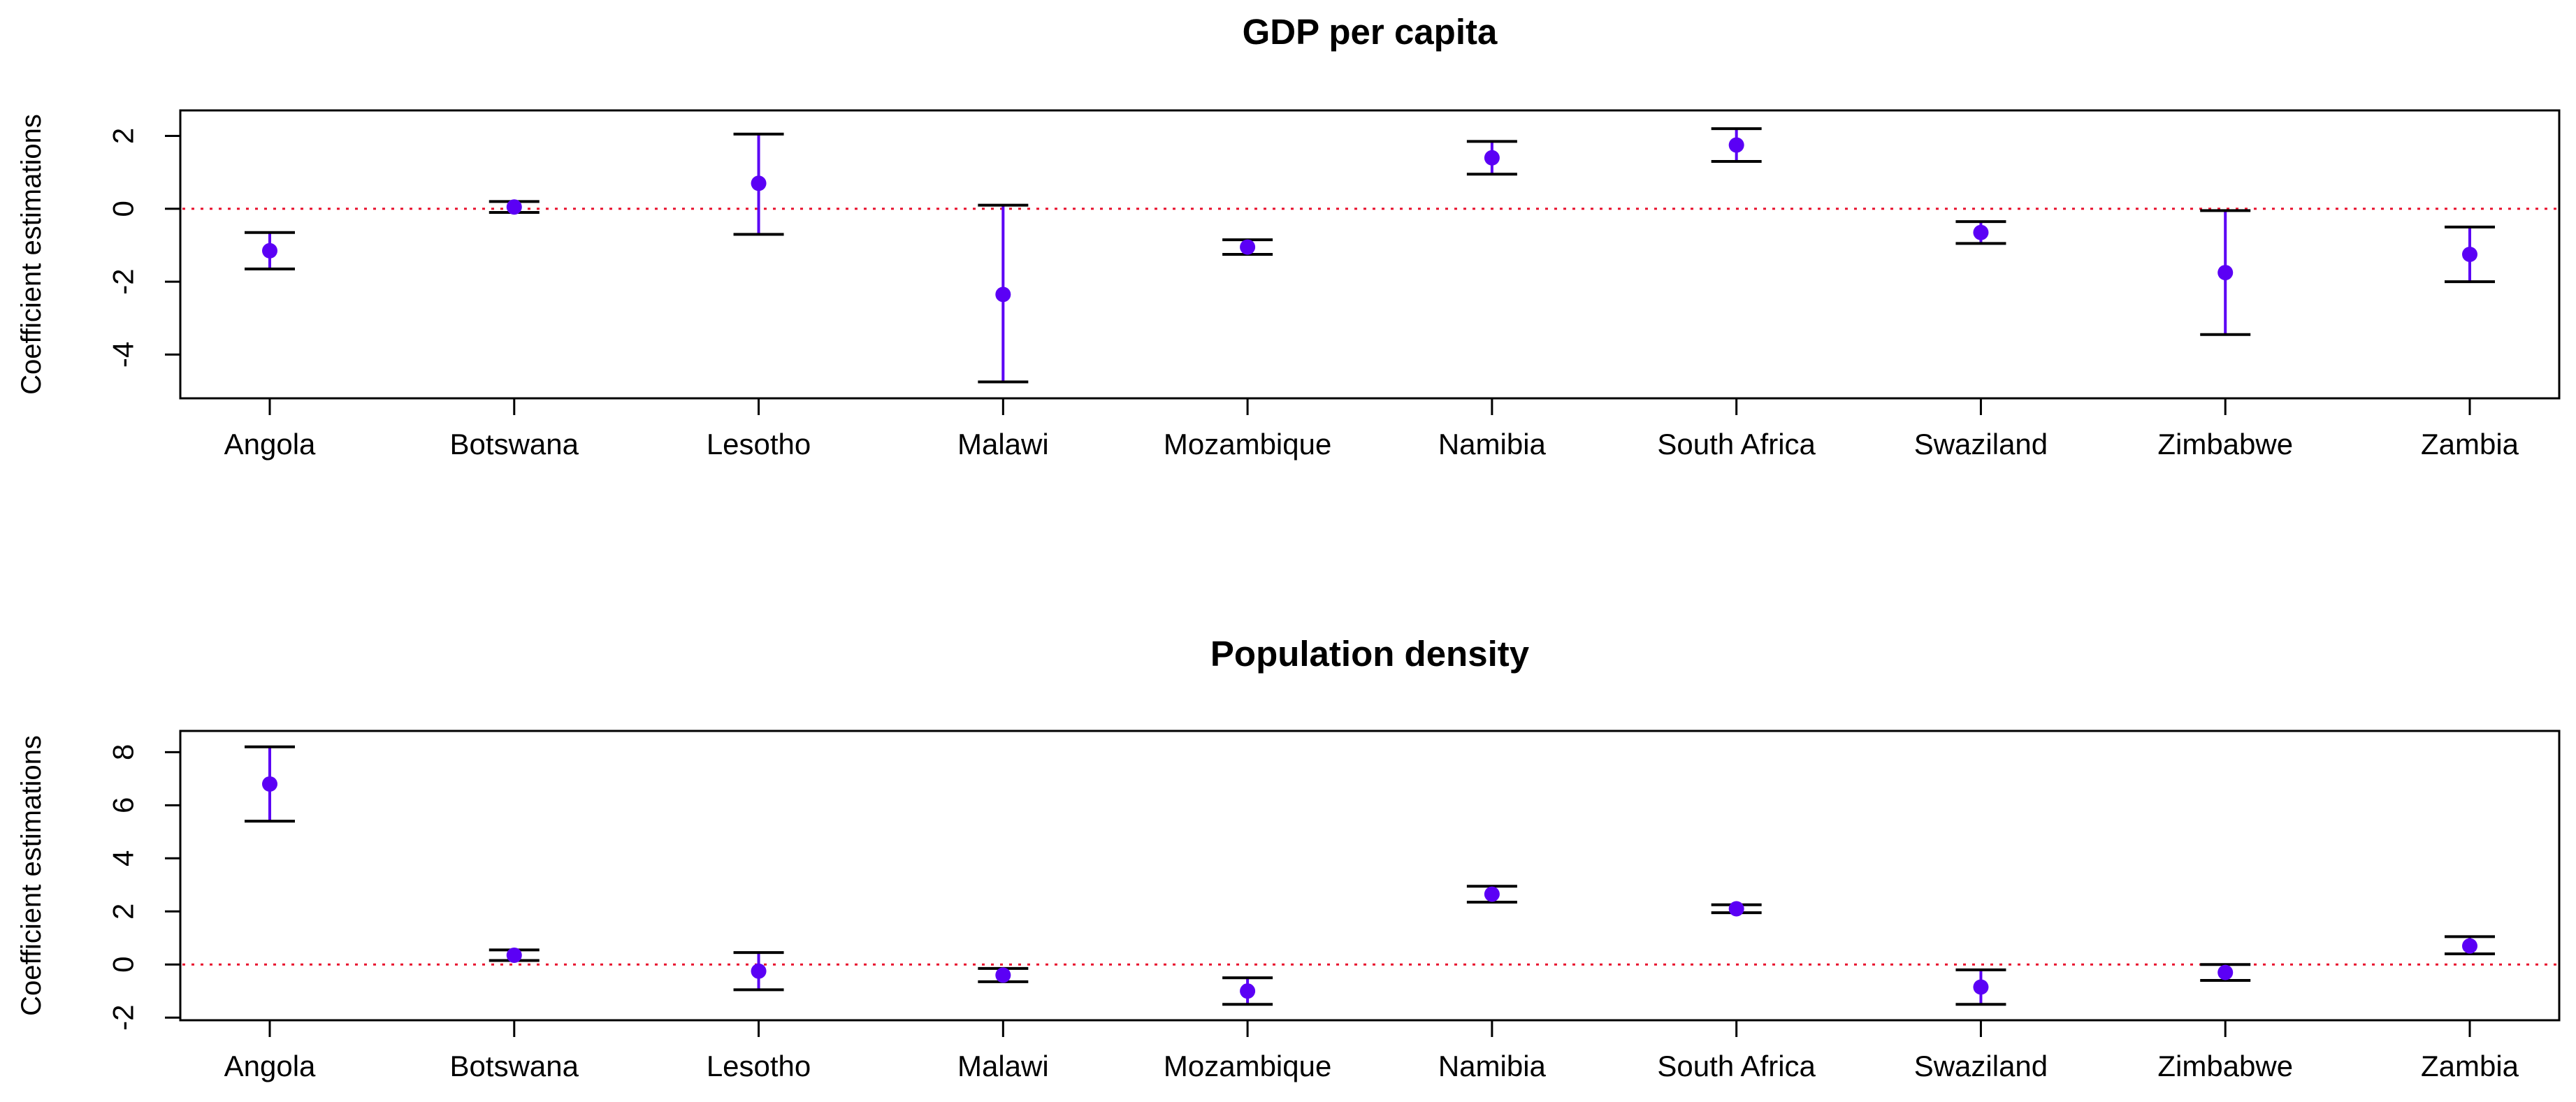 Image resolution: width=2576 pixels, height=1102 pixels. I want to click on y-tick-label: 4, so click(124, 859).